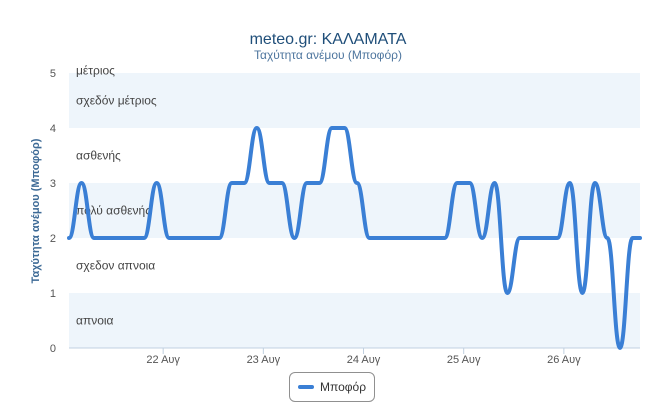  I want to click on y-tick-label-4: 4, so click(53, 129).